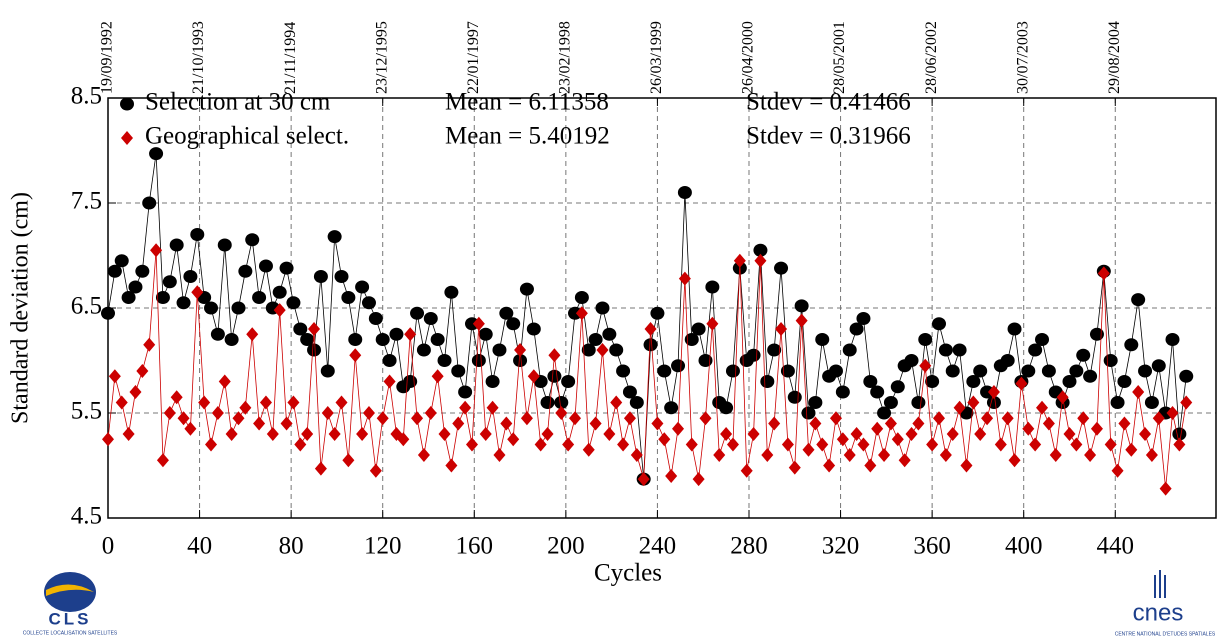 Image resolution: width=1217 pixels, height=639 pixels. What do you see at coordinates (565, 57) in the screenshot?
I see `top-tick-label: 23/02/1998` at bounding box center [565, 57].